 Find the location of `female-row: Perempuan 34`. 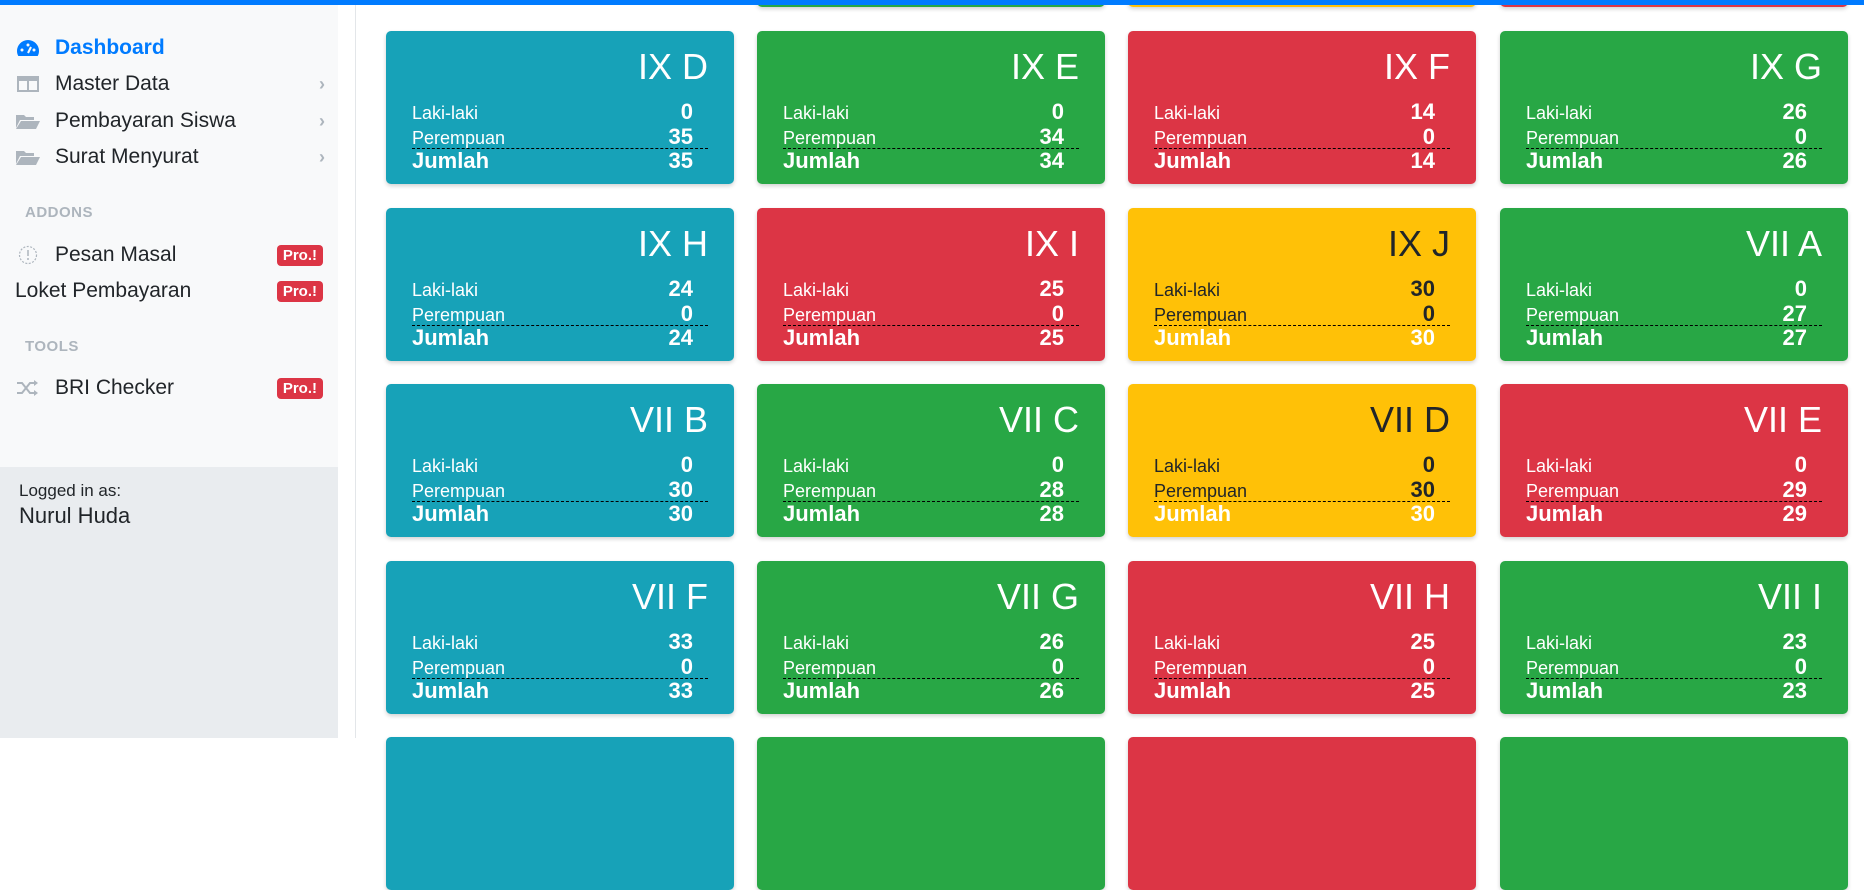

female-row: Perempuan 34 is located at coordinates (923, 137).